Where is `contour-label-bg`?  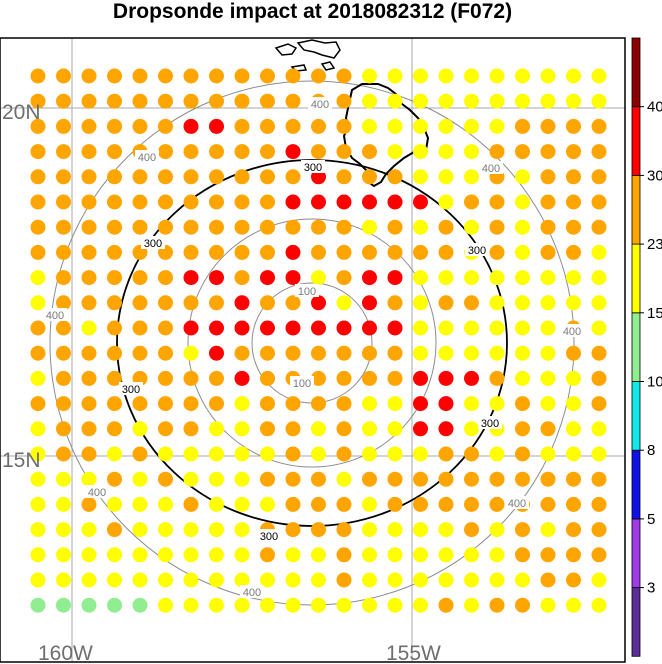 contour-label-bg is located at coordinates (517, 502).